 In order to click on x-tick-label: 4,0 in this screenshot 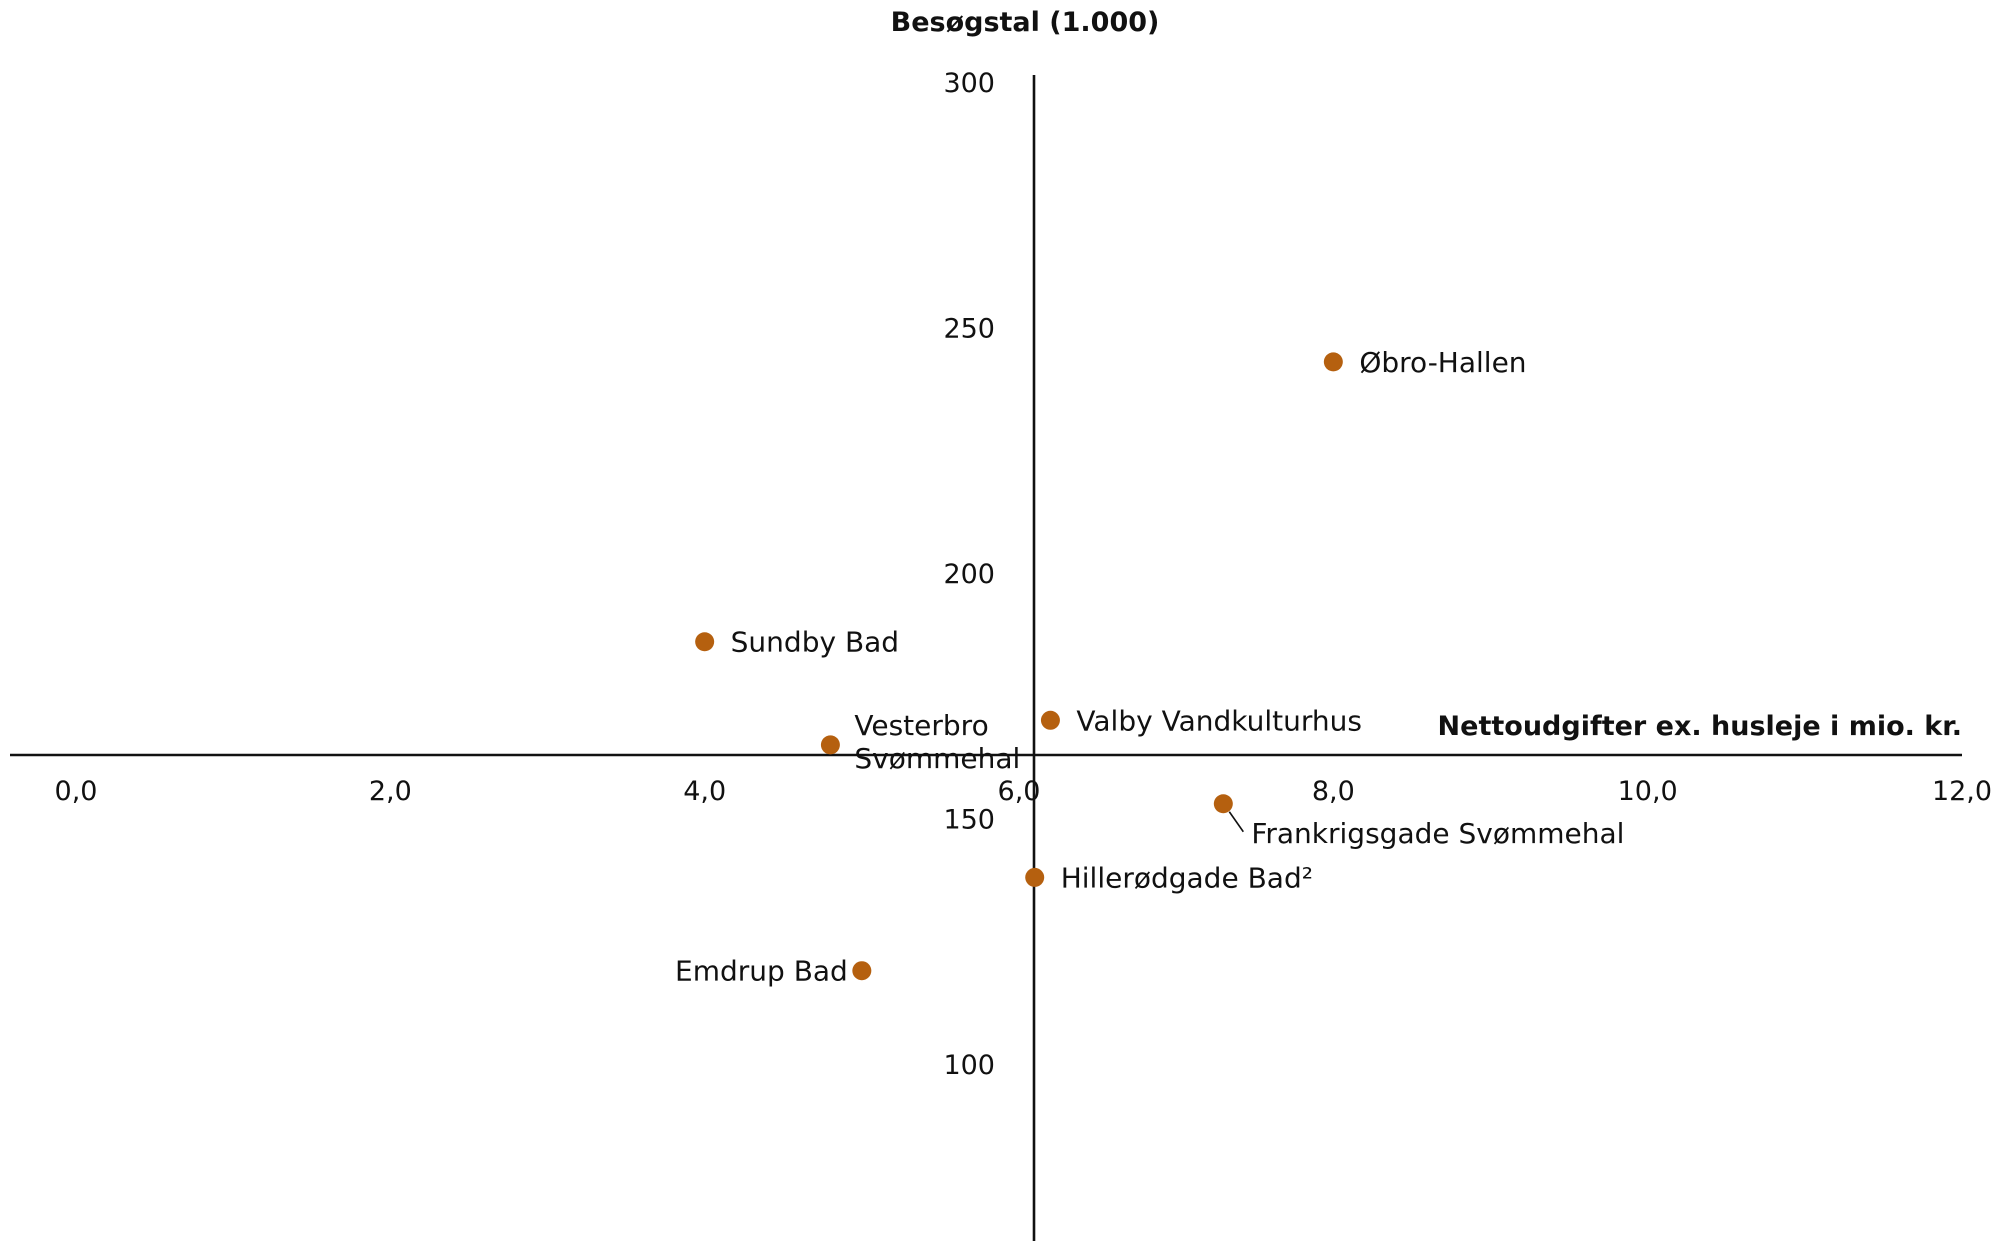, I will do `click(704, 791)`.